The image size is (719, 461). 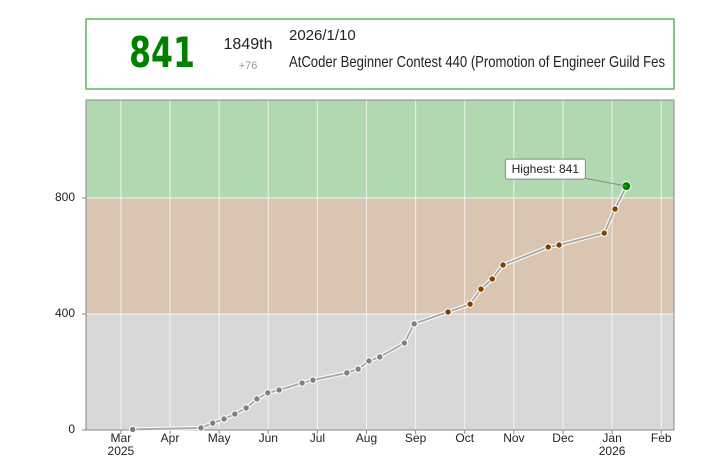 What do you see at coordinates (612, 450) in the screenshot?
I see `year-label: 2026` at bounding box center [612, 450].